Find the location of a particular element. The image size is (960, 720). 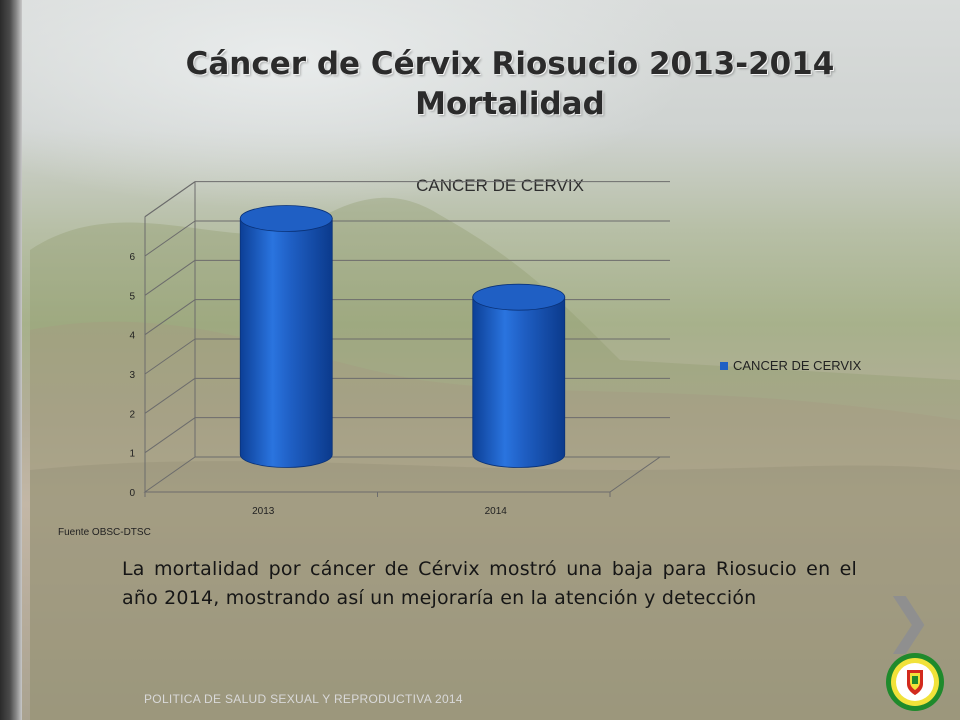

chart-y-ticks: 0 1 2 3 4 5 6 is located at coordinates (132, 375).